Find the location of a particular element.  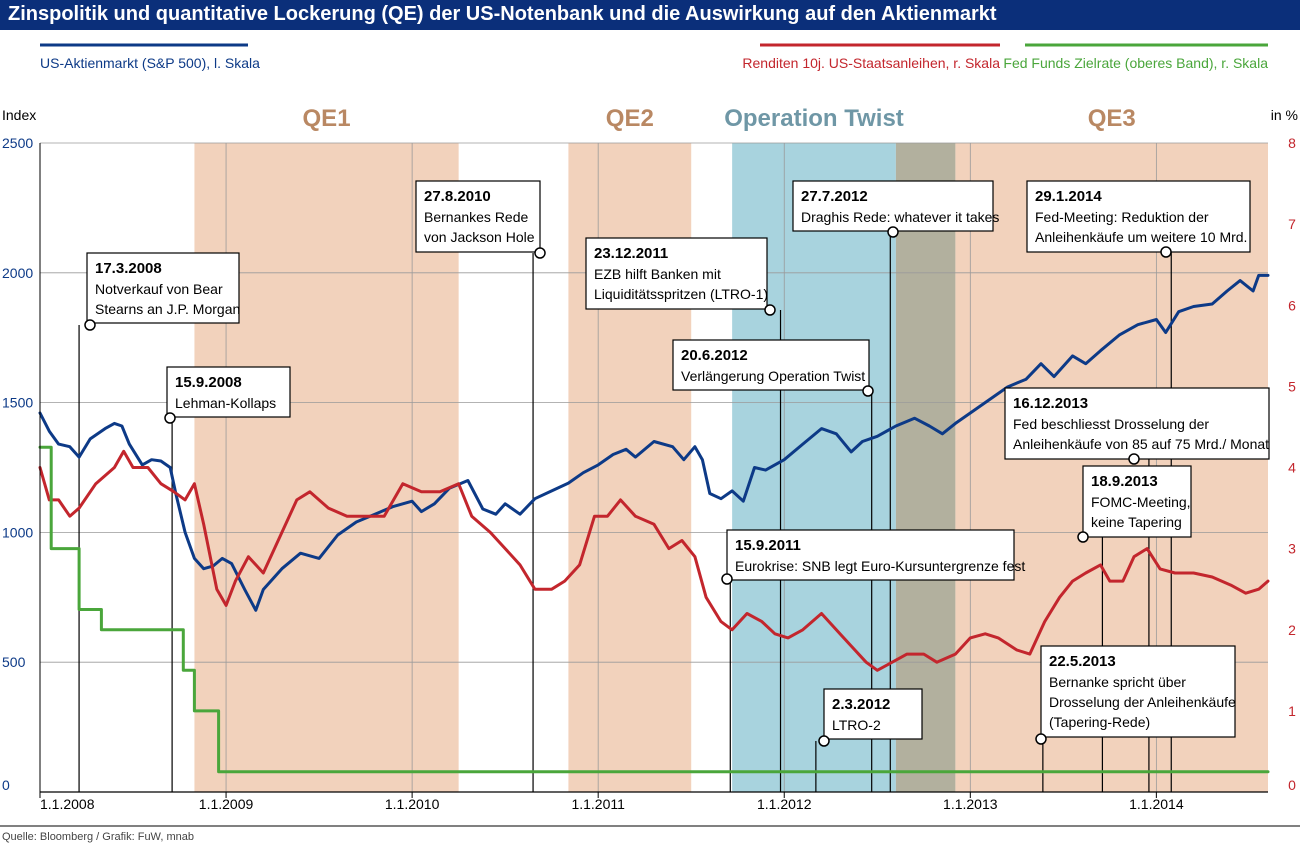

annotation-text-8-0: Fed-Meeting: Reduktion der is located at coordinates (1122, 217).